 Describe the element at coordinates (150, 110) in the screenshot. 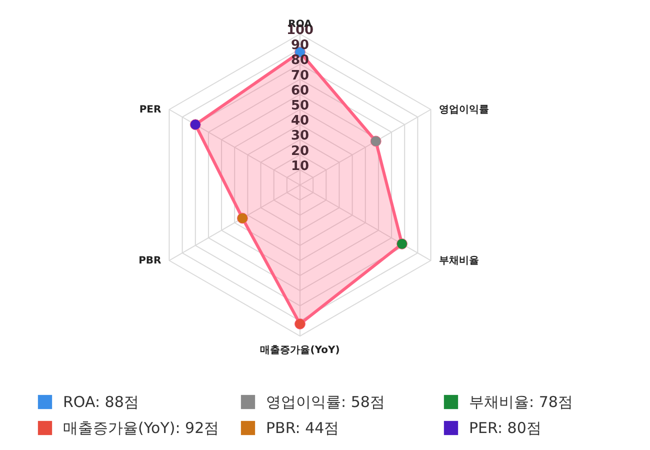

I see `spoke-label: PER` at that location.